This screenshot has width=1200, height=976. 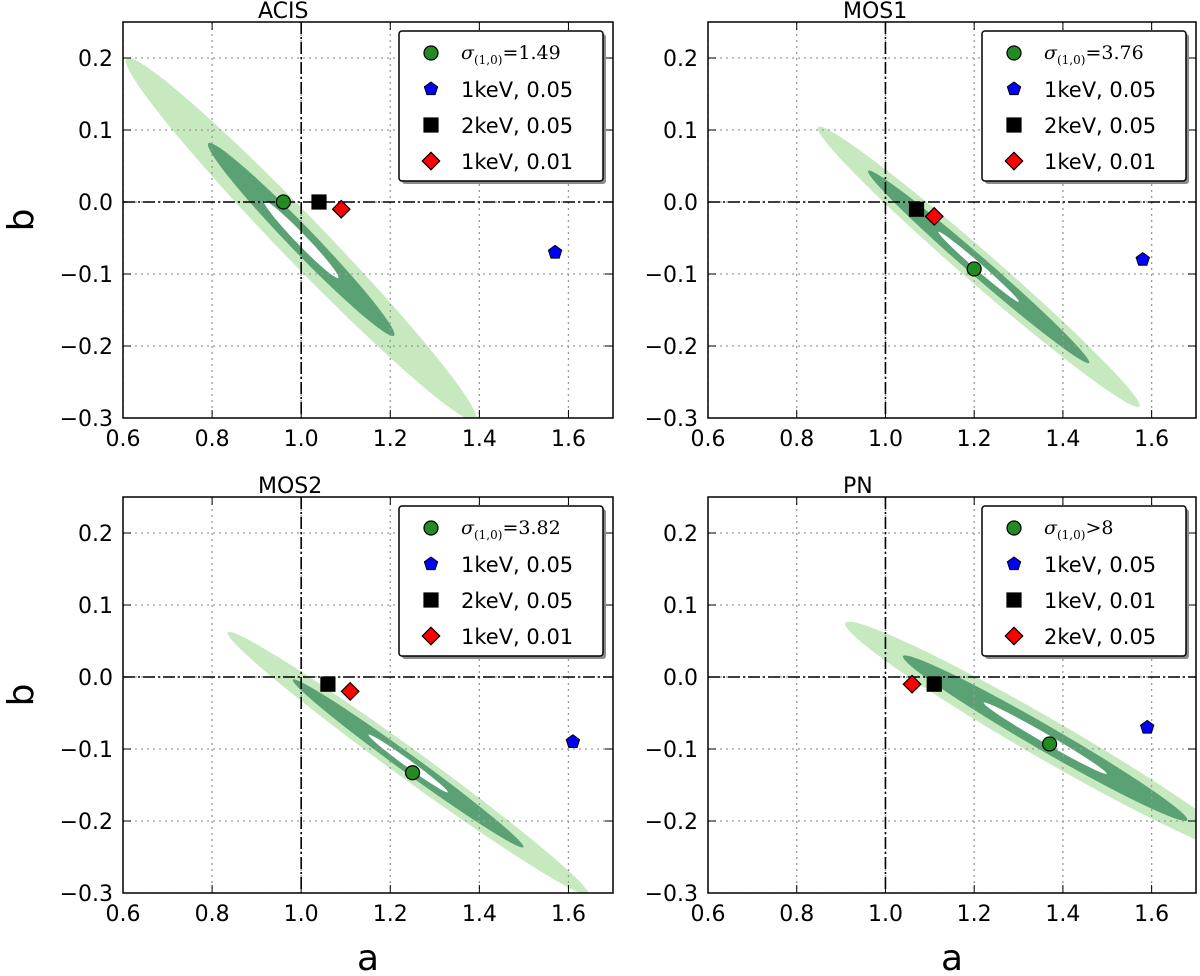 I want to click on legend-label: 1keV, 0.01, so click(x=1100, y=162).